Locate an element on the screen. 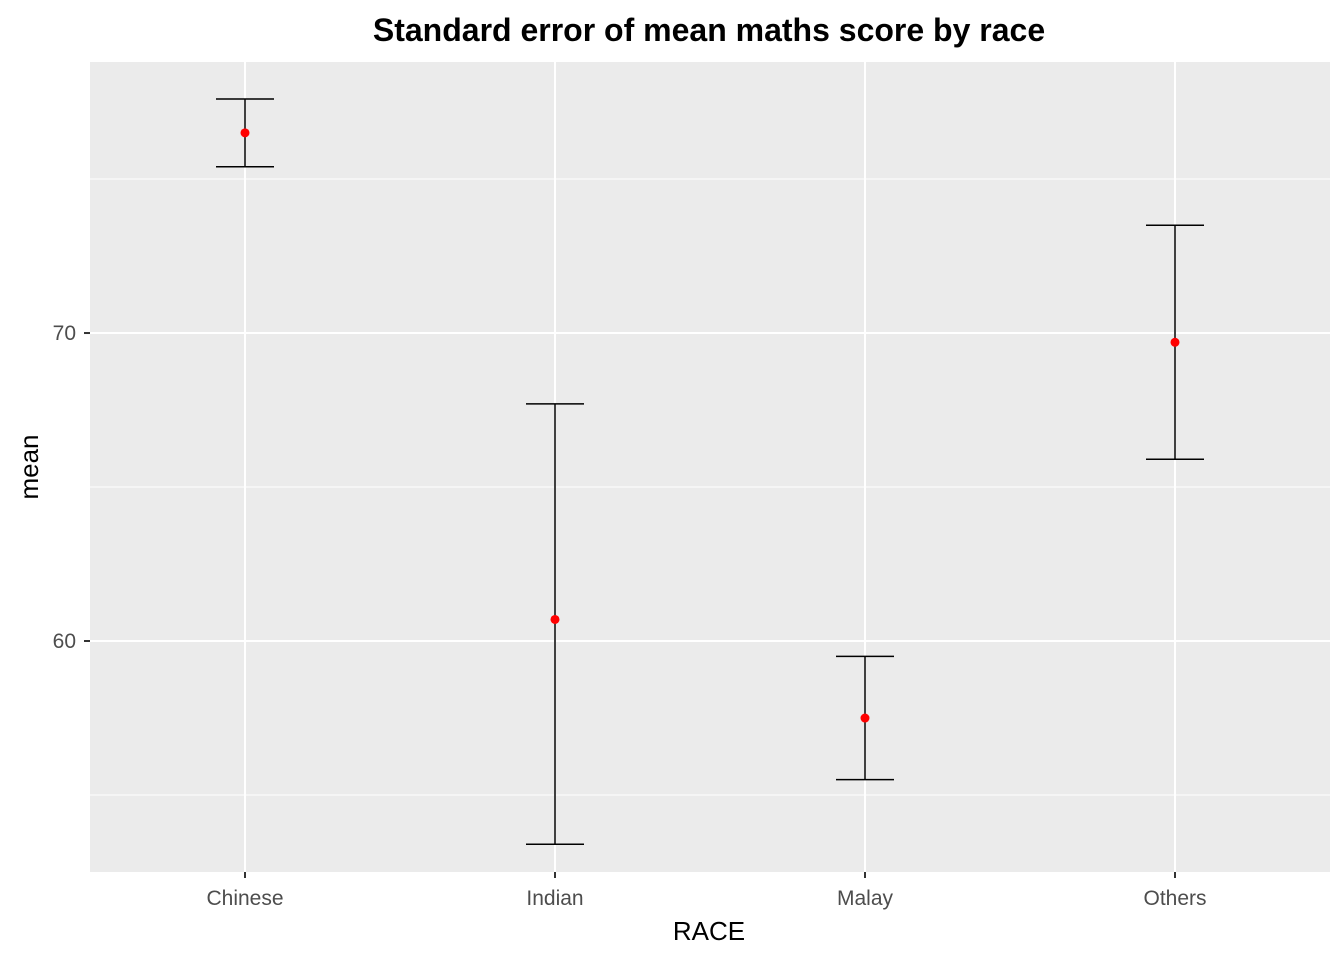 The width and height of the screenshot is (1344, 960). y-tick-label: 70 is located at coordinates (64, 333).